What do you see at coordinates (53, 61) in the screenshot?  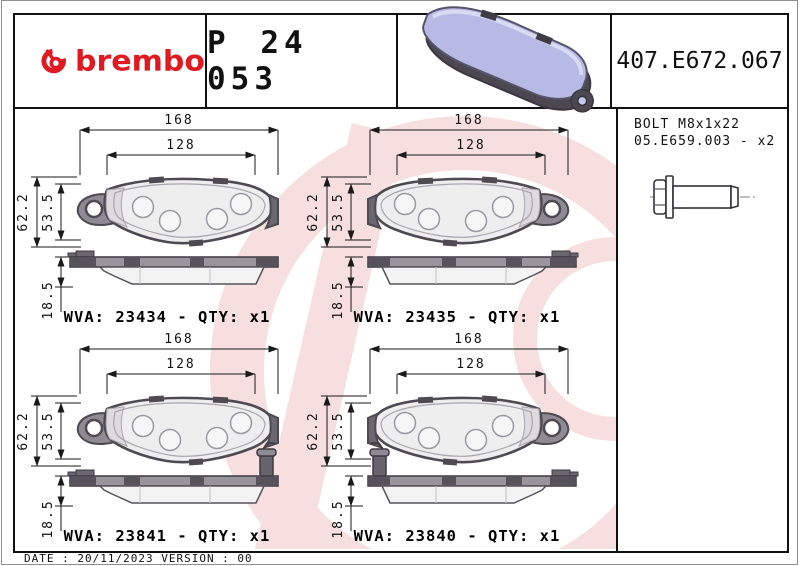 I see `brembo-logo-icon` at bounding box center [53, 61].